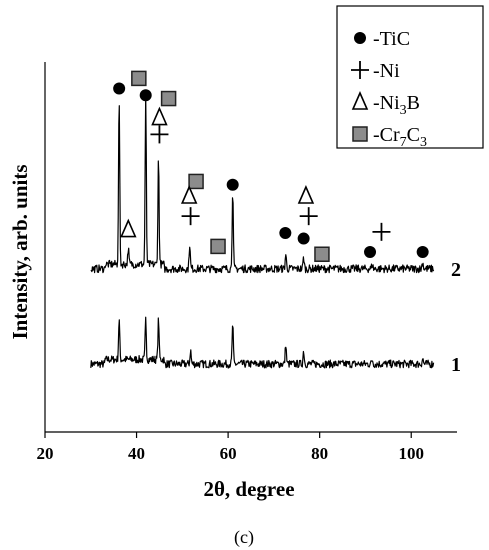 This screenshot has height=550, width=489. What do you see at coordinates (456, 270) in the screenshot?
I see `trace-label-2: 2` at bounding box center [456, 270].